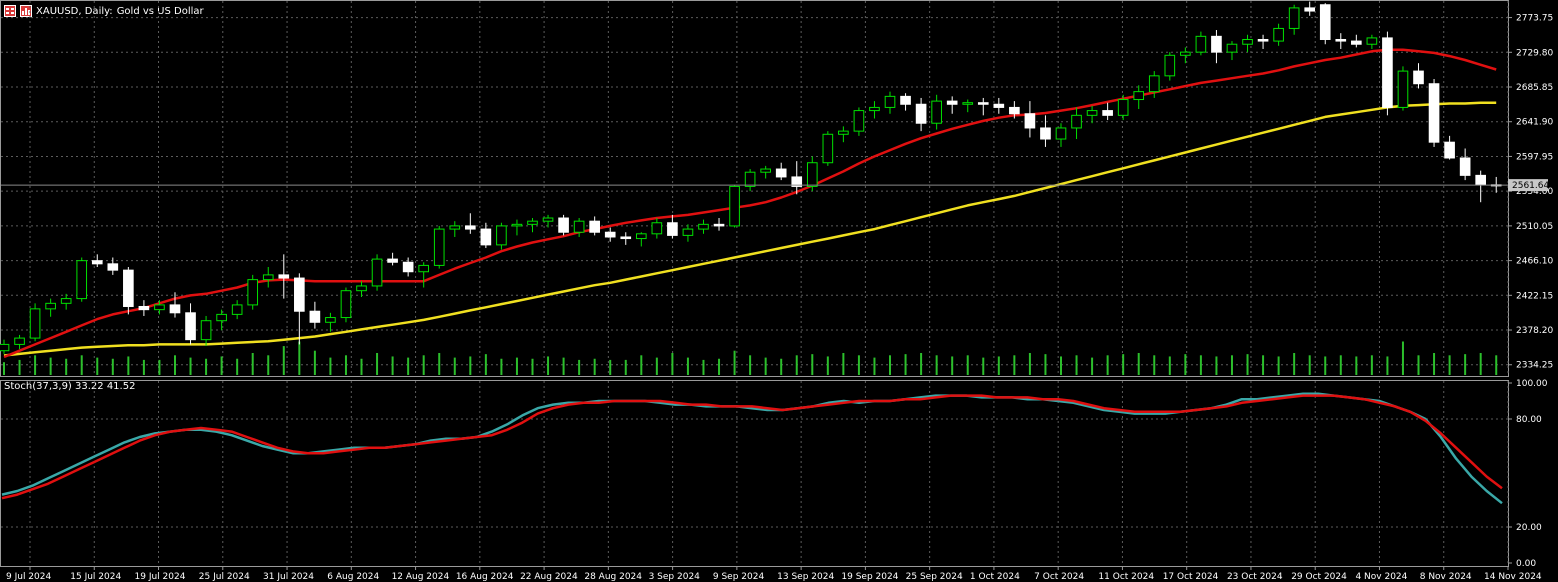 The width and height of the screenshot is (1558, 582). I want to click on x-tick-label: 28 Aug 2024, so click(613, 577).